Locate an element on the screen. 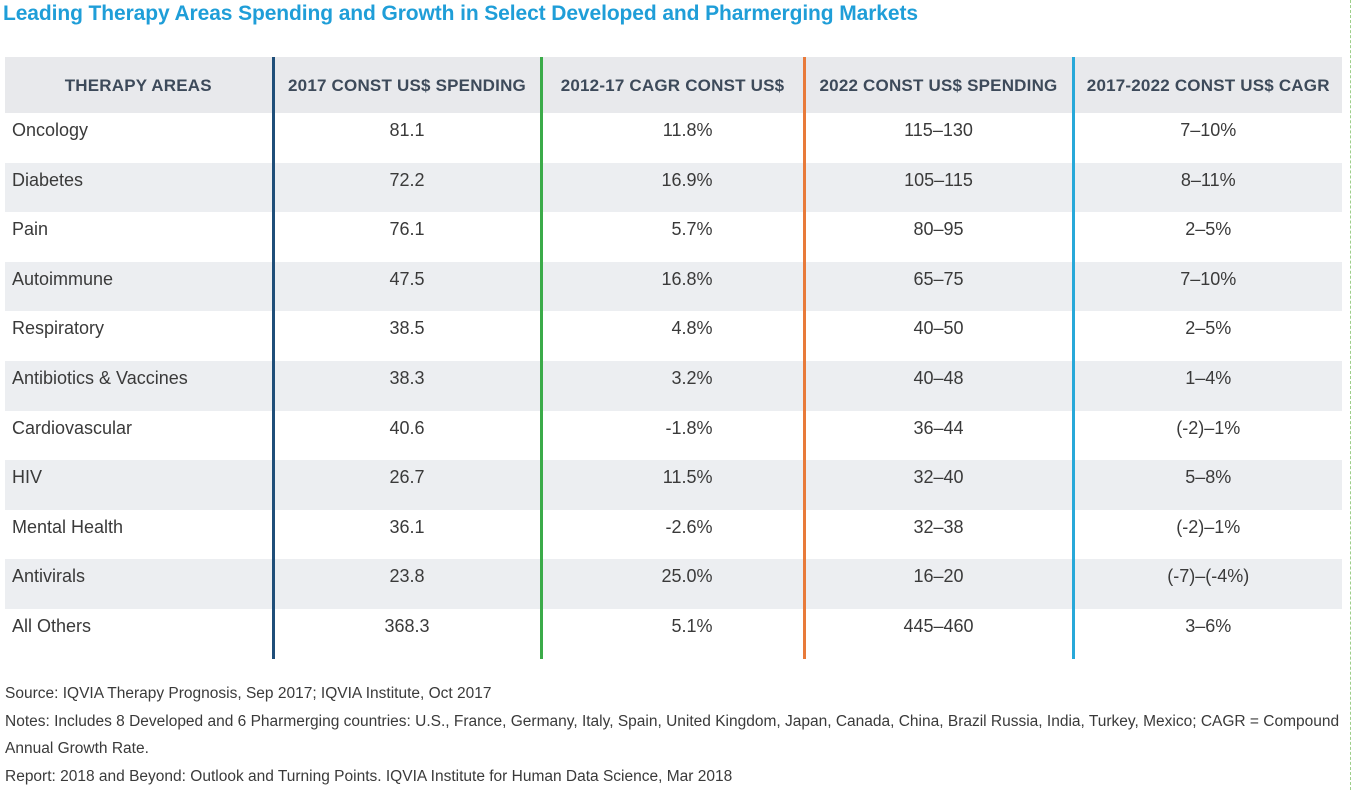 The height and width of the screenshot is (790, 1352). table-row: Antivirals 23.8 25.0% 16–20 (-7)–(-4%) is located at coordinates (673, 584).